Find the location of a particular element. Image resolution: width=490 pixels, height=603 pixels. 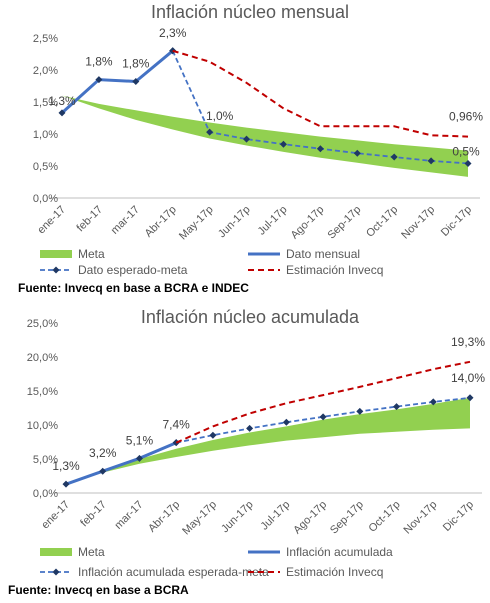

legend-label: Inflación acumulada esperada-meta is located at coordinates (173, 572).